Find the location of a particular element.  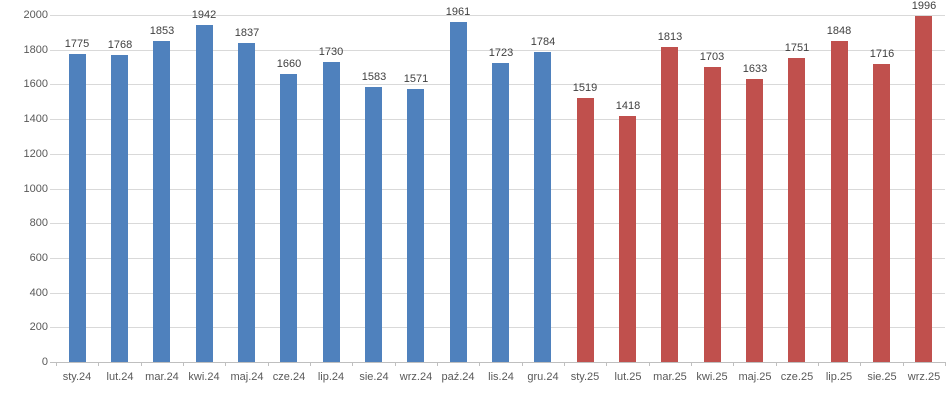

x-axis-line is located at coordinates (500, 362).